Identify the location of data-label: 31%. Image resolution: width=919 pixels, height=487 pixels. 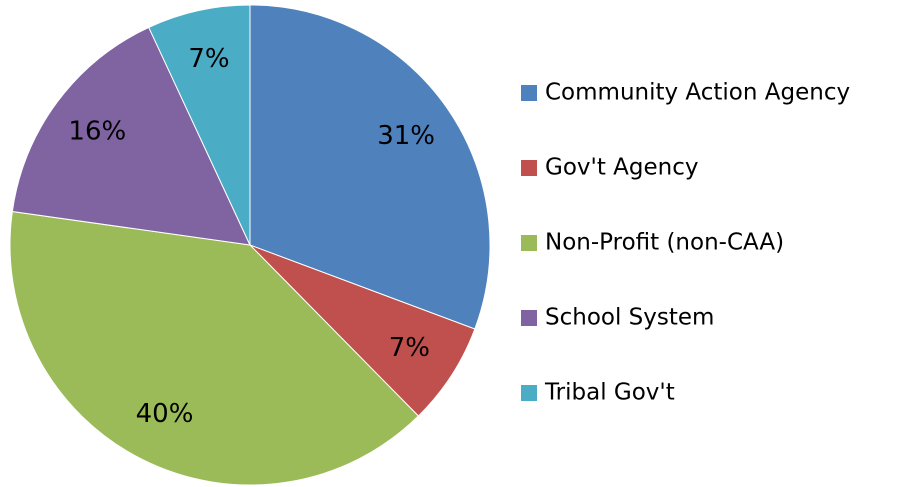
(406, 136).